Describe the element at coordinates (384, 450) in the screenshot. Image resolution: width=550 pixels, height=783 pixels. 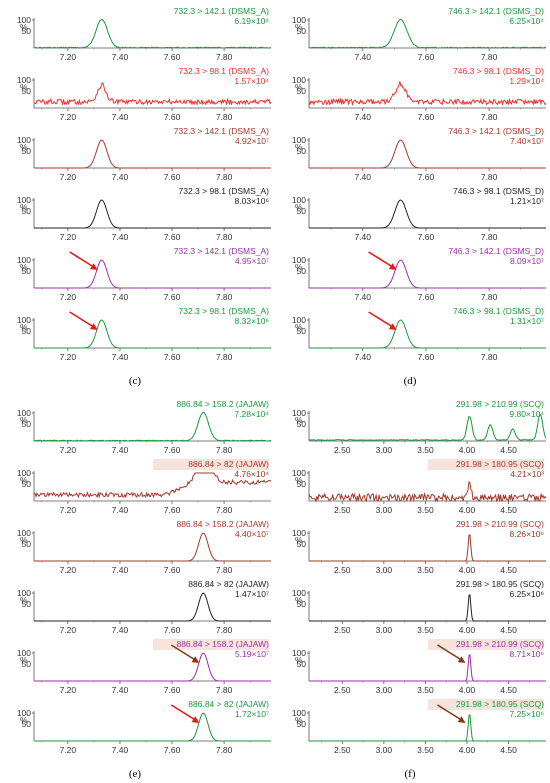
I see `x-tick-label-18-1: 3.00` at that location.